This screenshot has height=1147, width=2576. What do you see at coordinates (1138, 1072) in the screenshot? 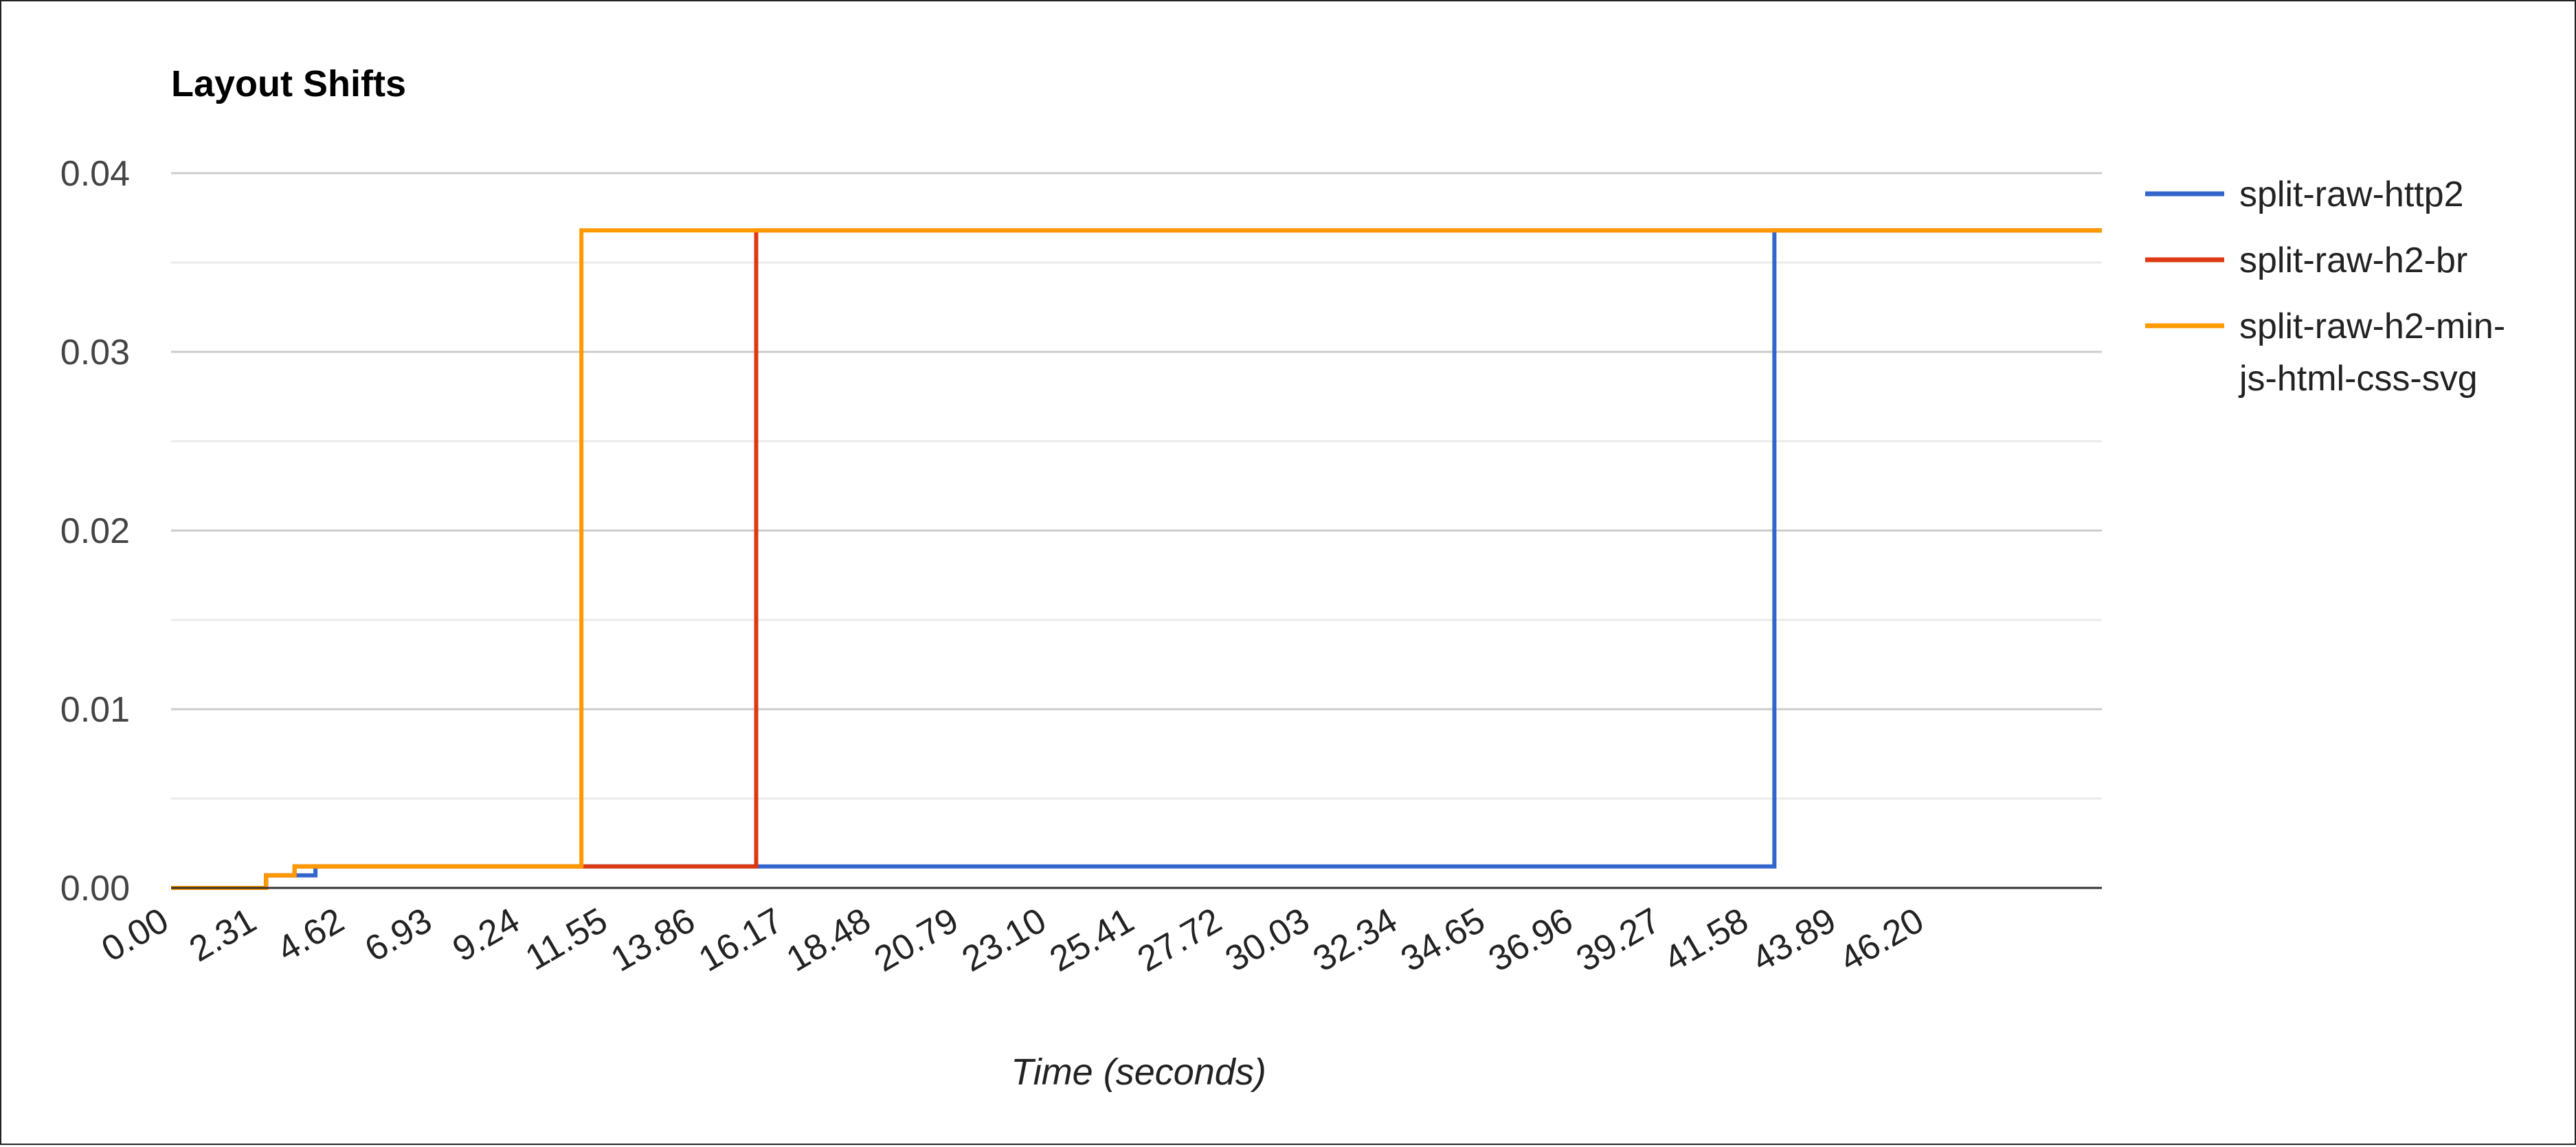
I see `x-axis-title: Time (seconds)` at bounding box center [1138, 1072].